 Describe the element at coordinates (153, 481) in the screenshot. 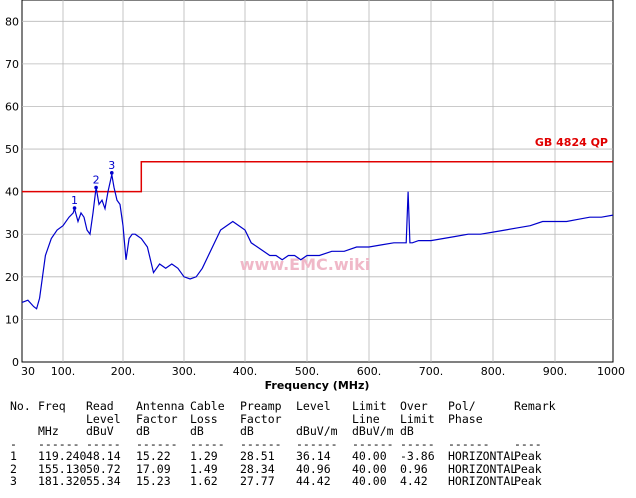

I see `table-row-cell: 15.23` at that location.